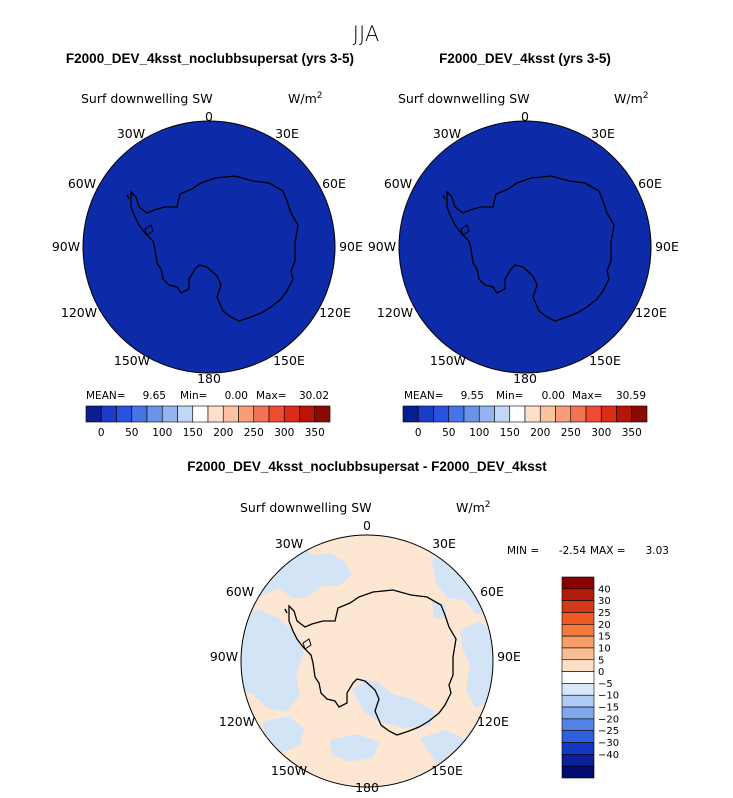  What do you see at coordinates (632, 433) in the screenshot?
I see `panel-2-colorbar-tick-7: 350` at bounding box center [632, 433].